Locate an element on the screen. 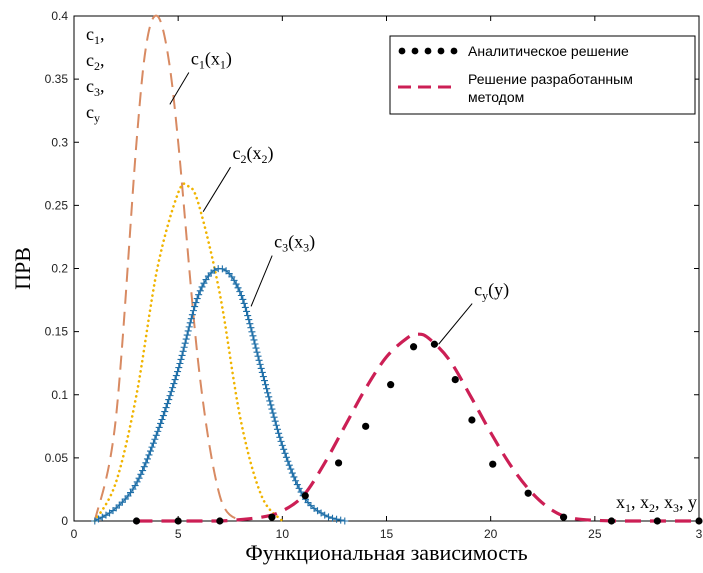 The image size is (703, 573). x-axis-label: Функциональная зависимость is located at coordinates (386, 552).